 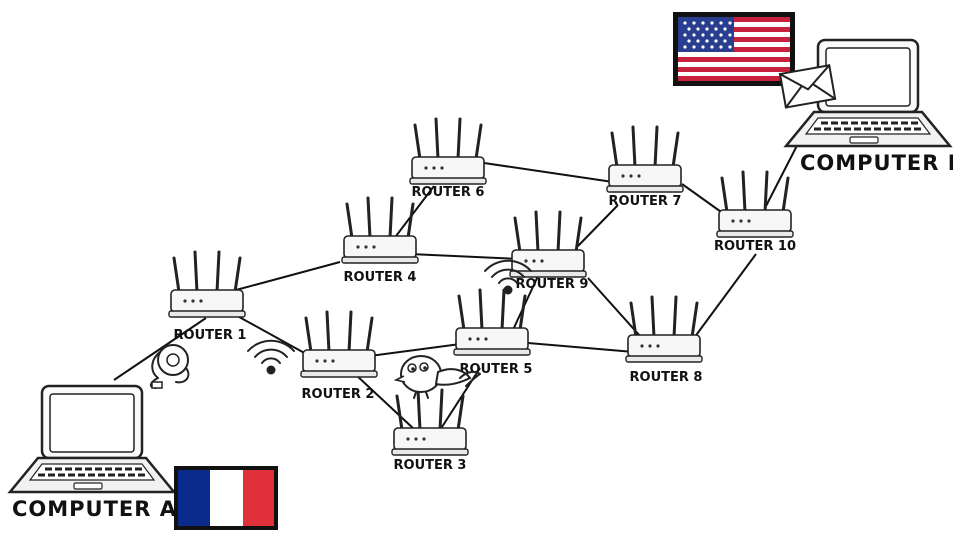 I want to click on usa-flag, so click(x=734, y=49).